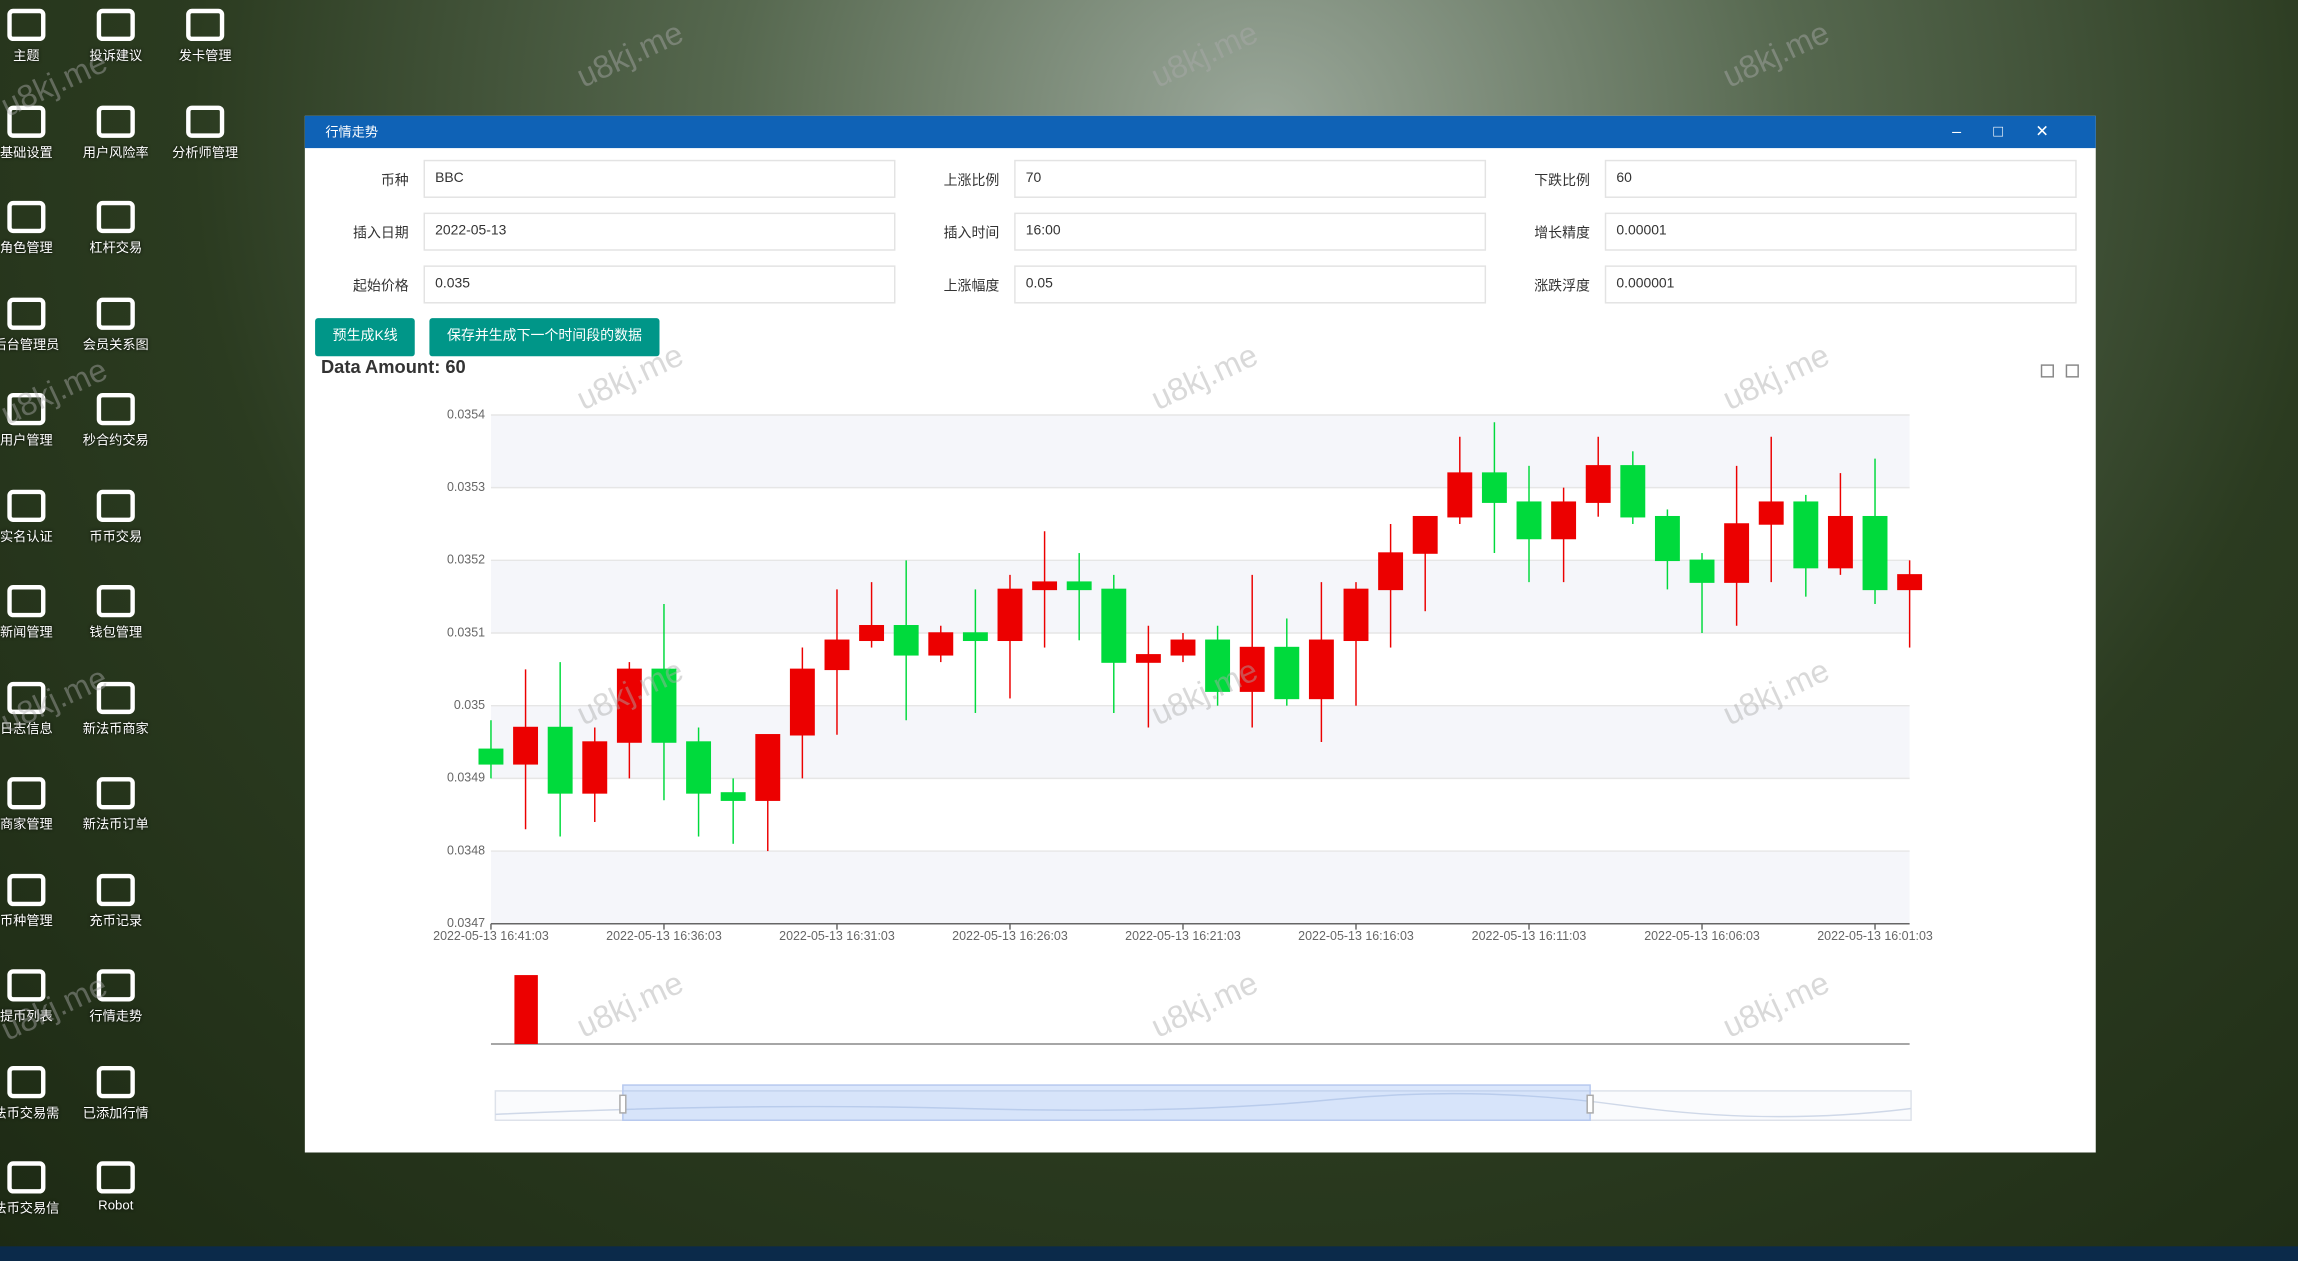  Describe the element at coordinates (1010, 936) in the screenshot. I see `x-tick-label: 2022-05-13 16:26:03` at that location.